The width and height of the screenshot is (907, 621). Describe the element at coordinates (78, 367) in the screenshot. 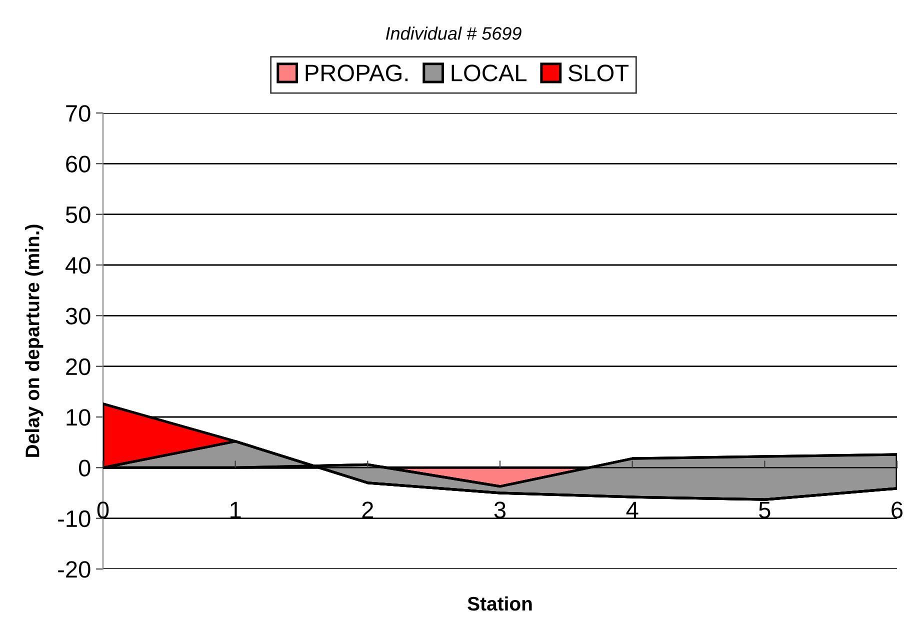

I see `y-tick-label: 20` at that location.